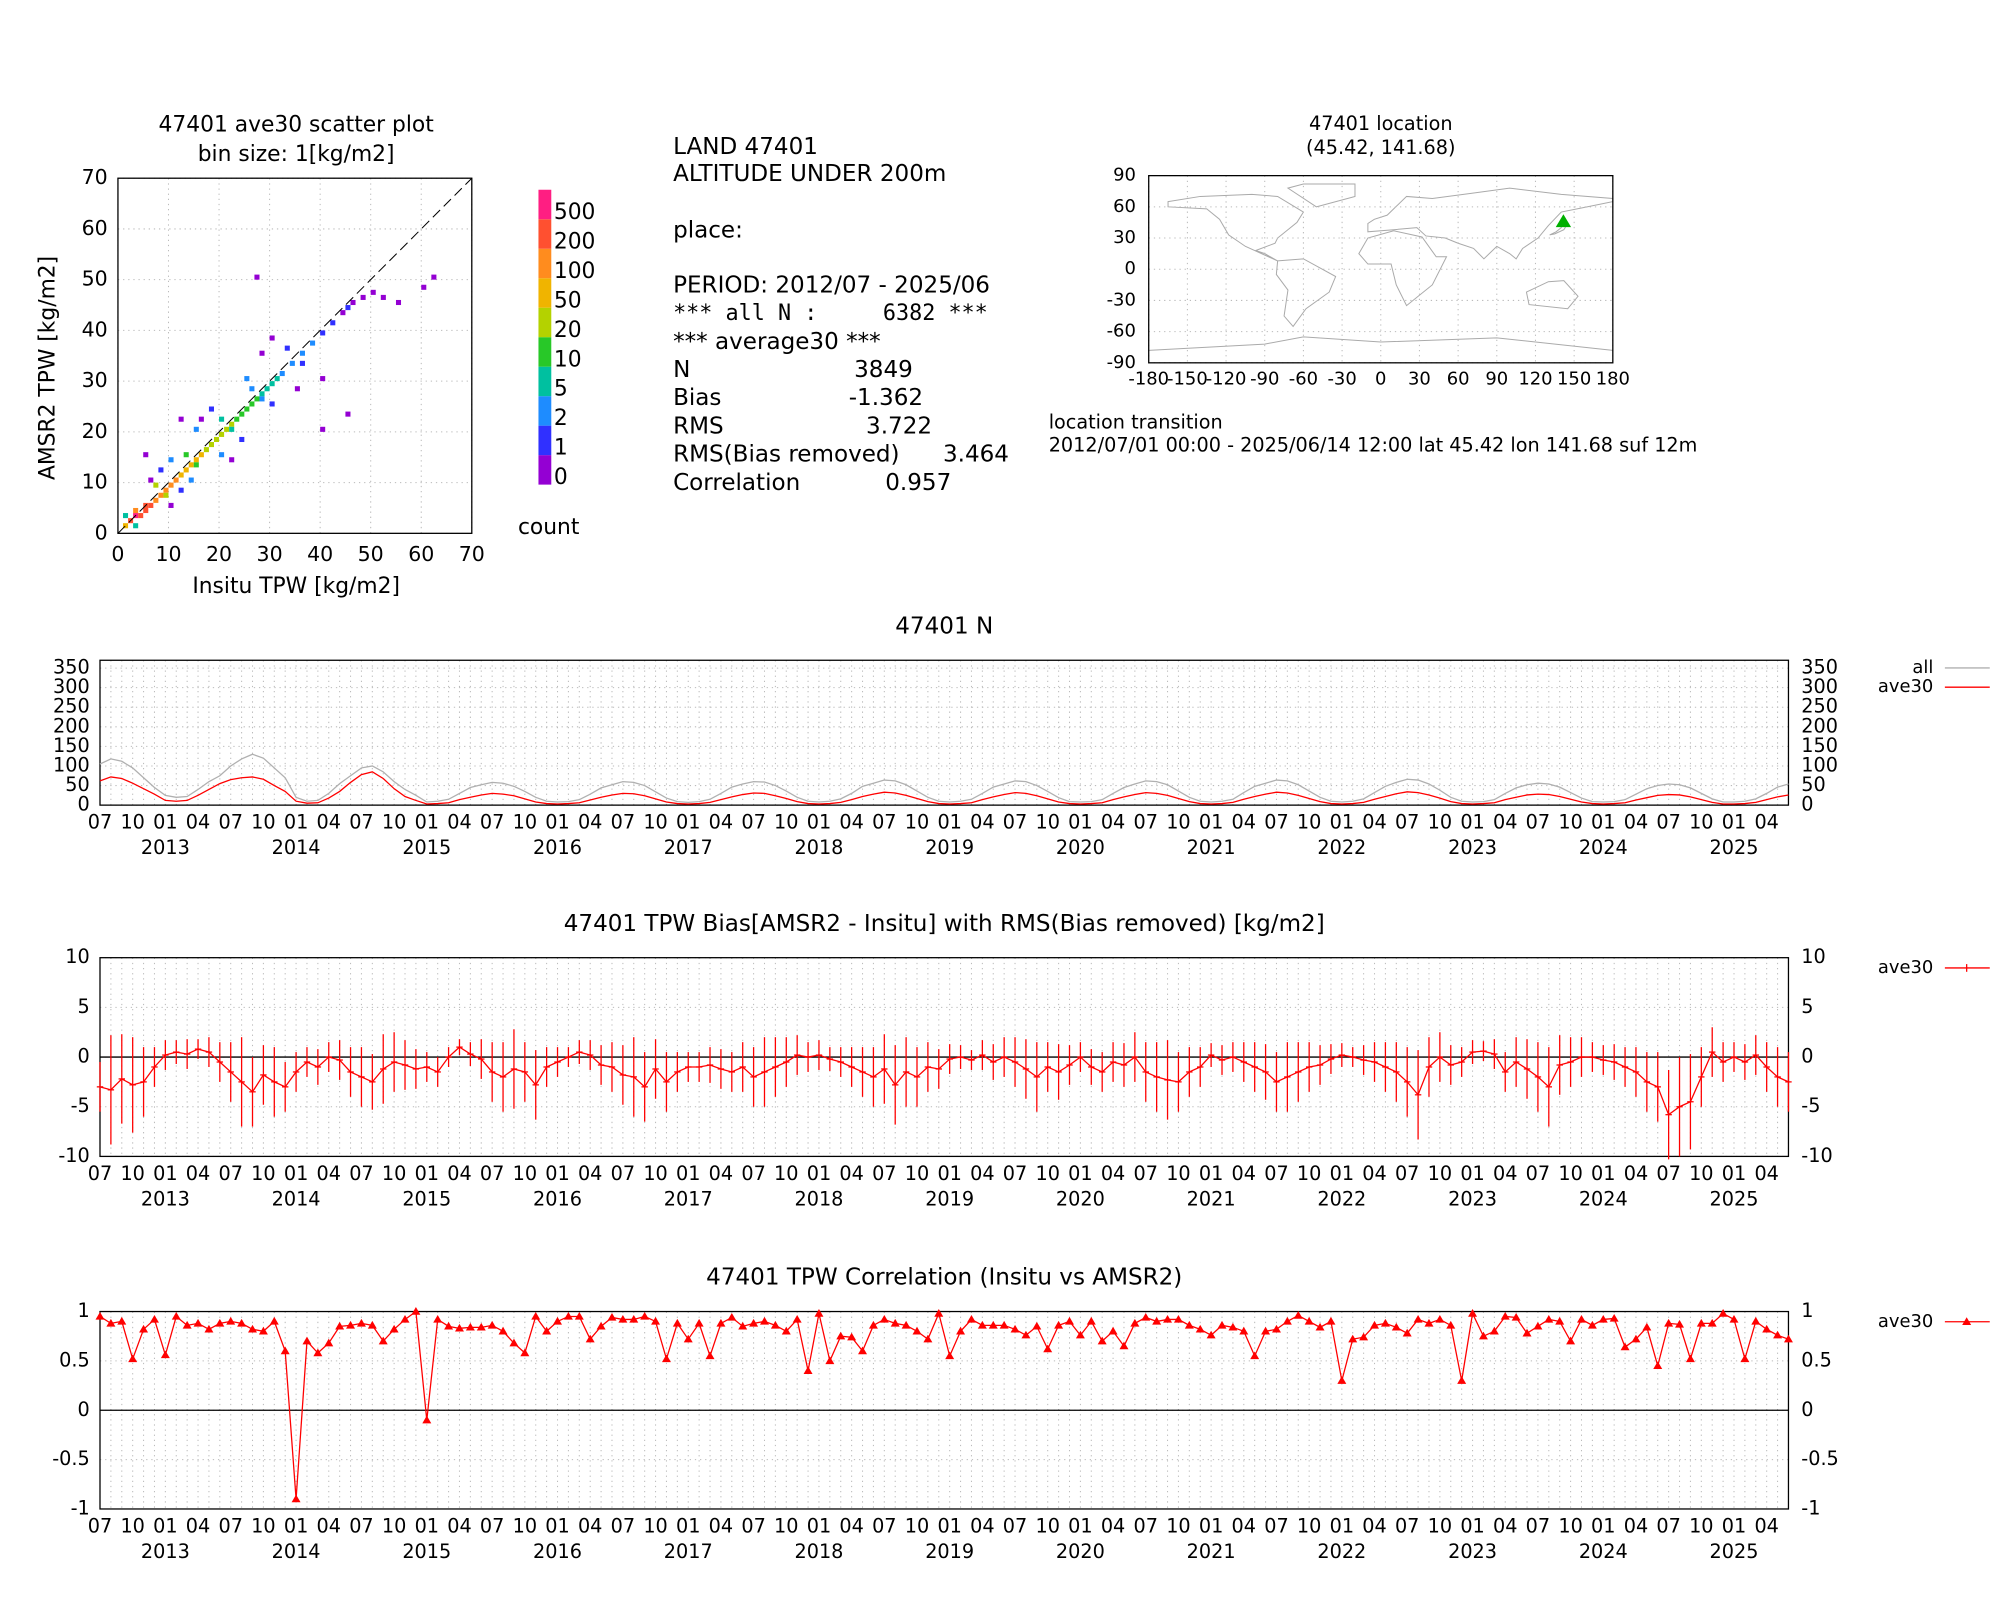 Image resolution: width=2000 pixels, height=1600 pixels. Describe the element at coordinates (1381, 123) in the screenshot. I see `chart-title: 47401 location` at that location.